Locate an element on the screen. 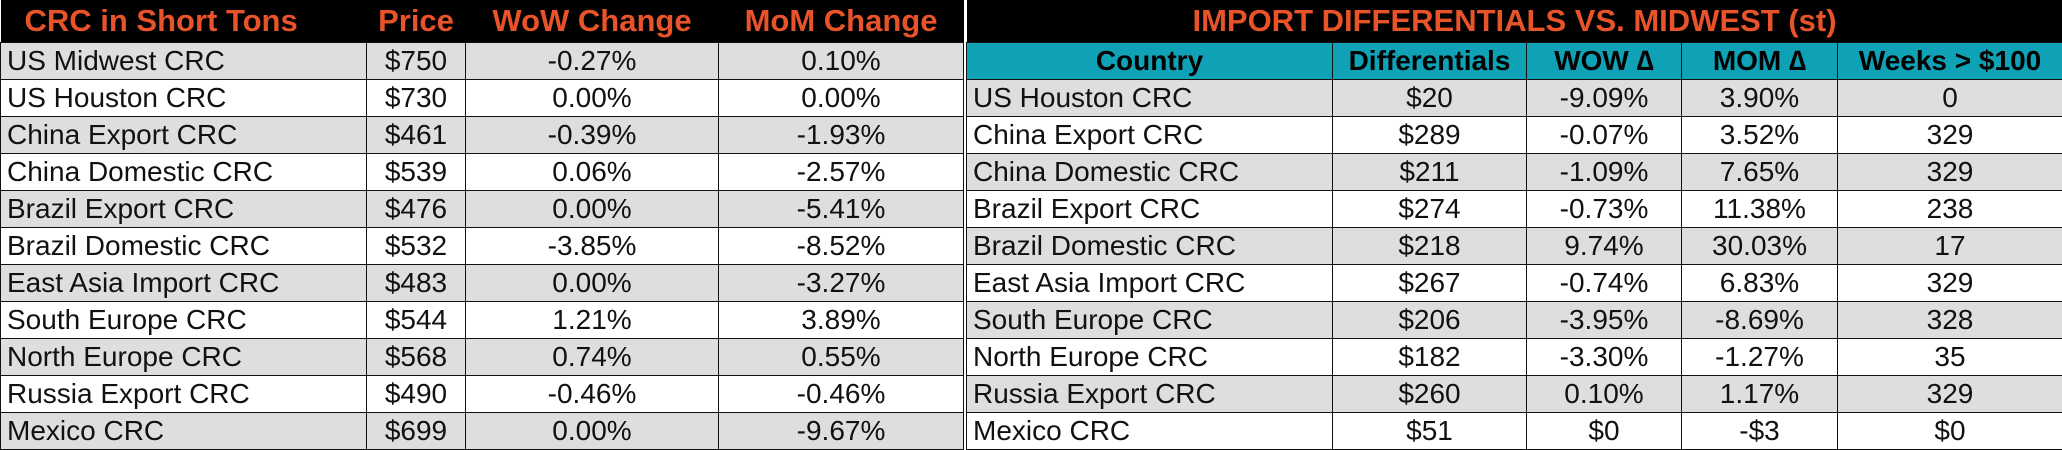  mom-change-heading: MoM Change is located at coordinates (841, 21).